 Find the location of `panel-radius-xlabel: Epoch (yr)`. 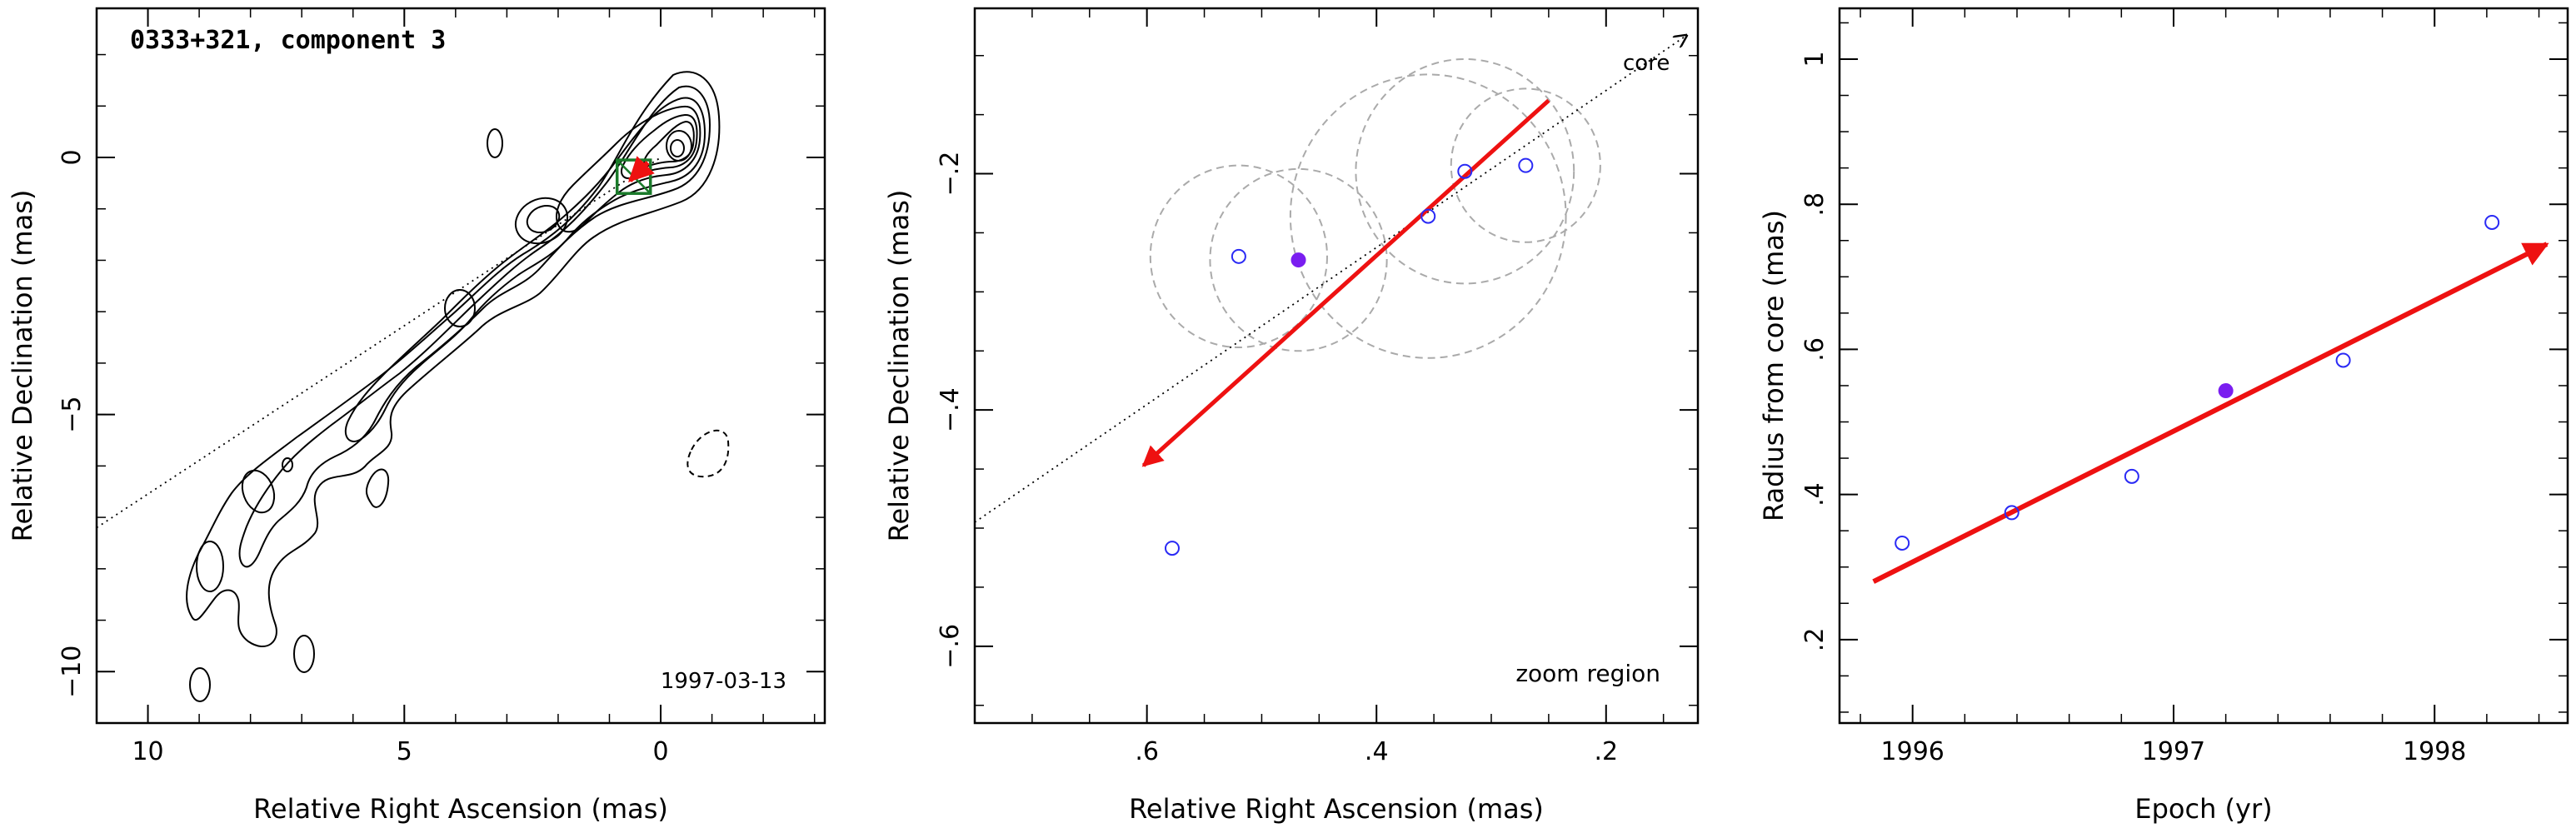

panel-radius-xlabel: Epoch (yr) is located at coordinates (2203, 809).